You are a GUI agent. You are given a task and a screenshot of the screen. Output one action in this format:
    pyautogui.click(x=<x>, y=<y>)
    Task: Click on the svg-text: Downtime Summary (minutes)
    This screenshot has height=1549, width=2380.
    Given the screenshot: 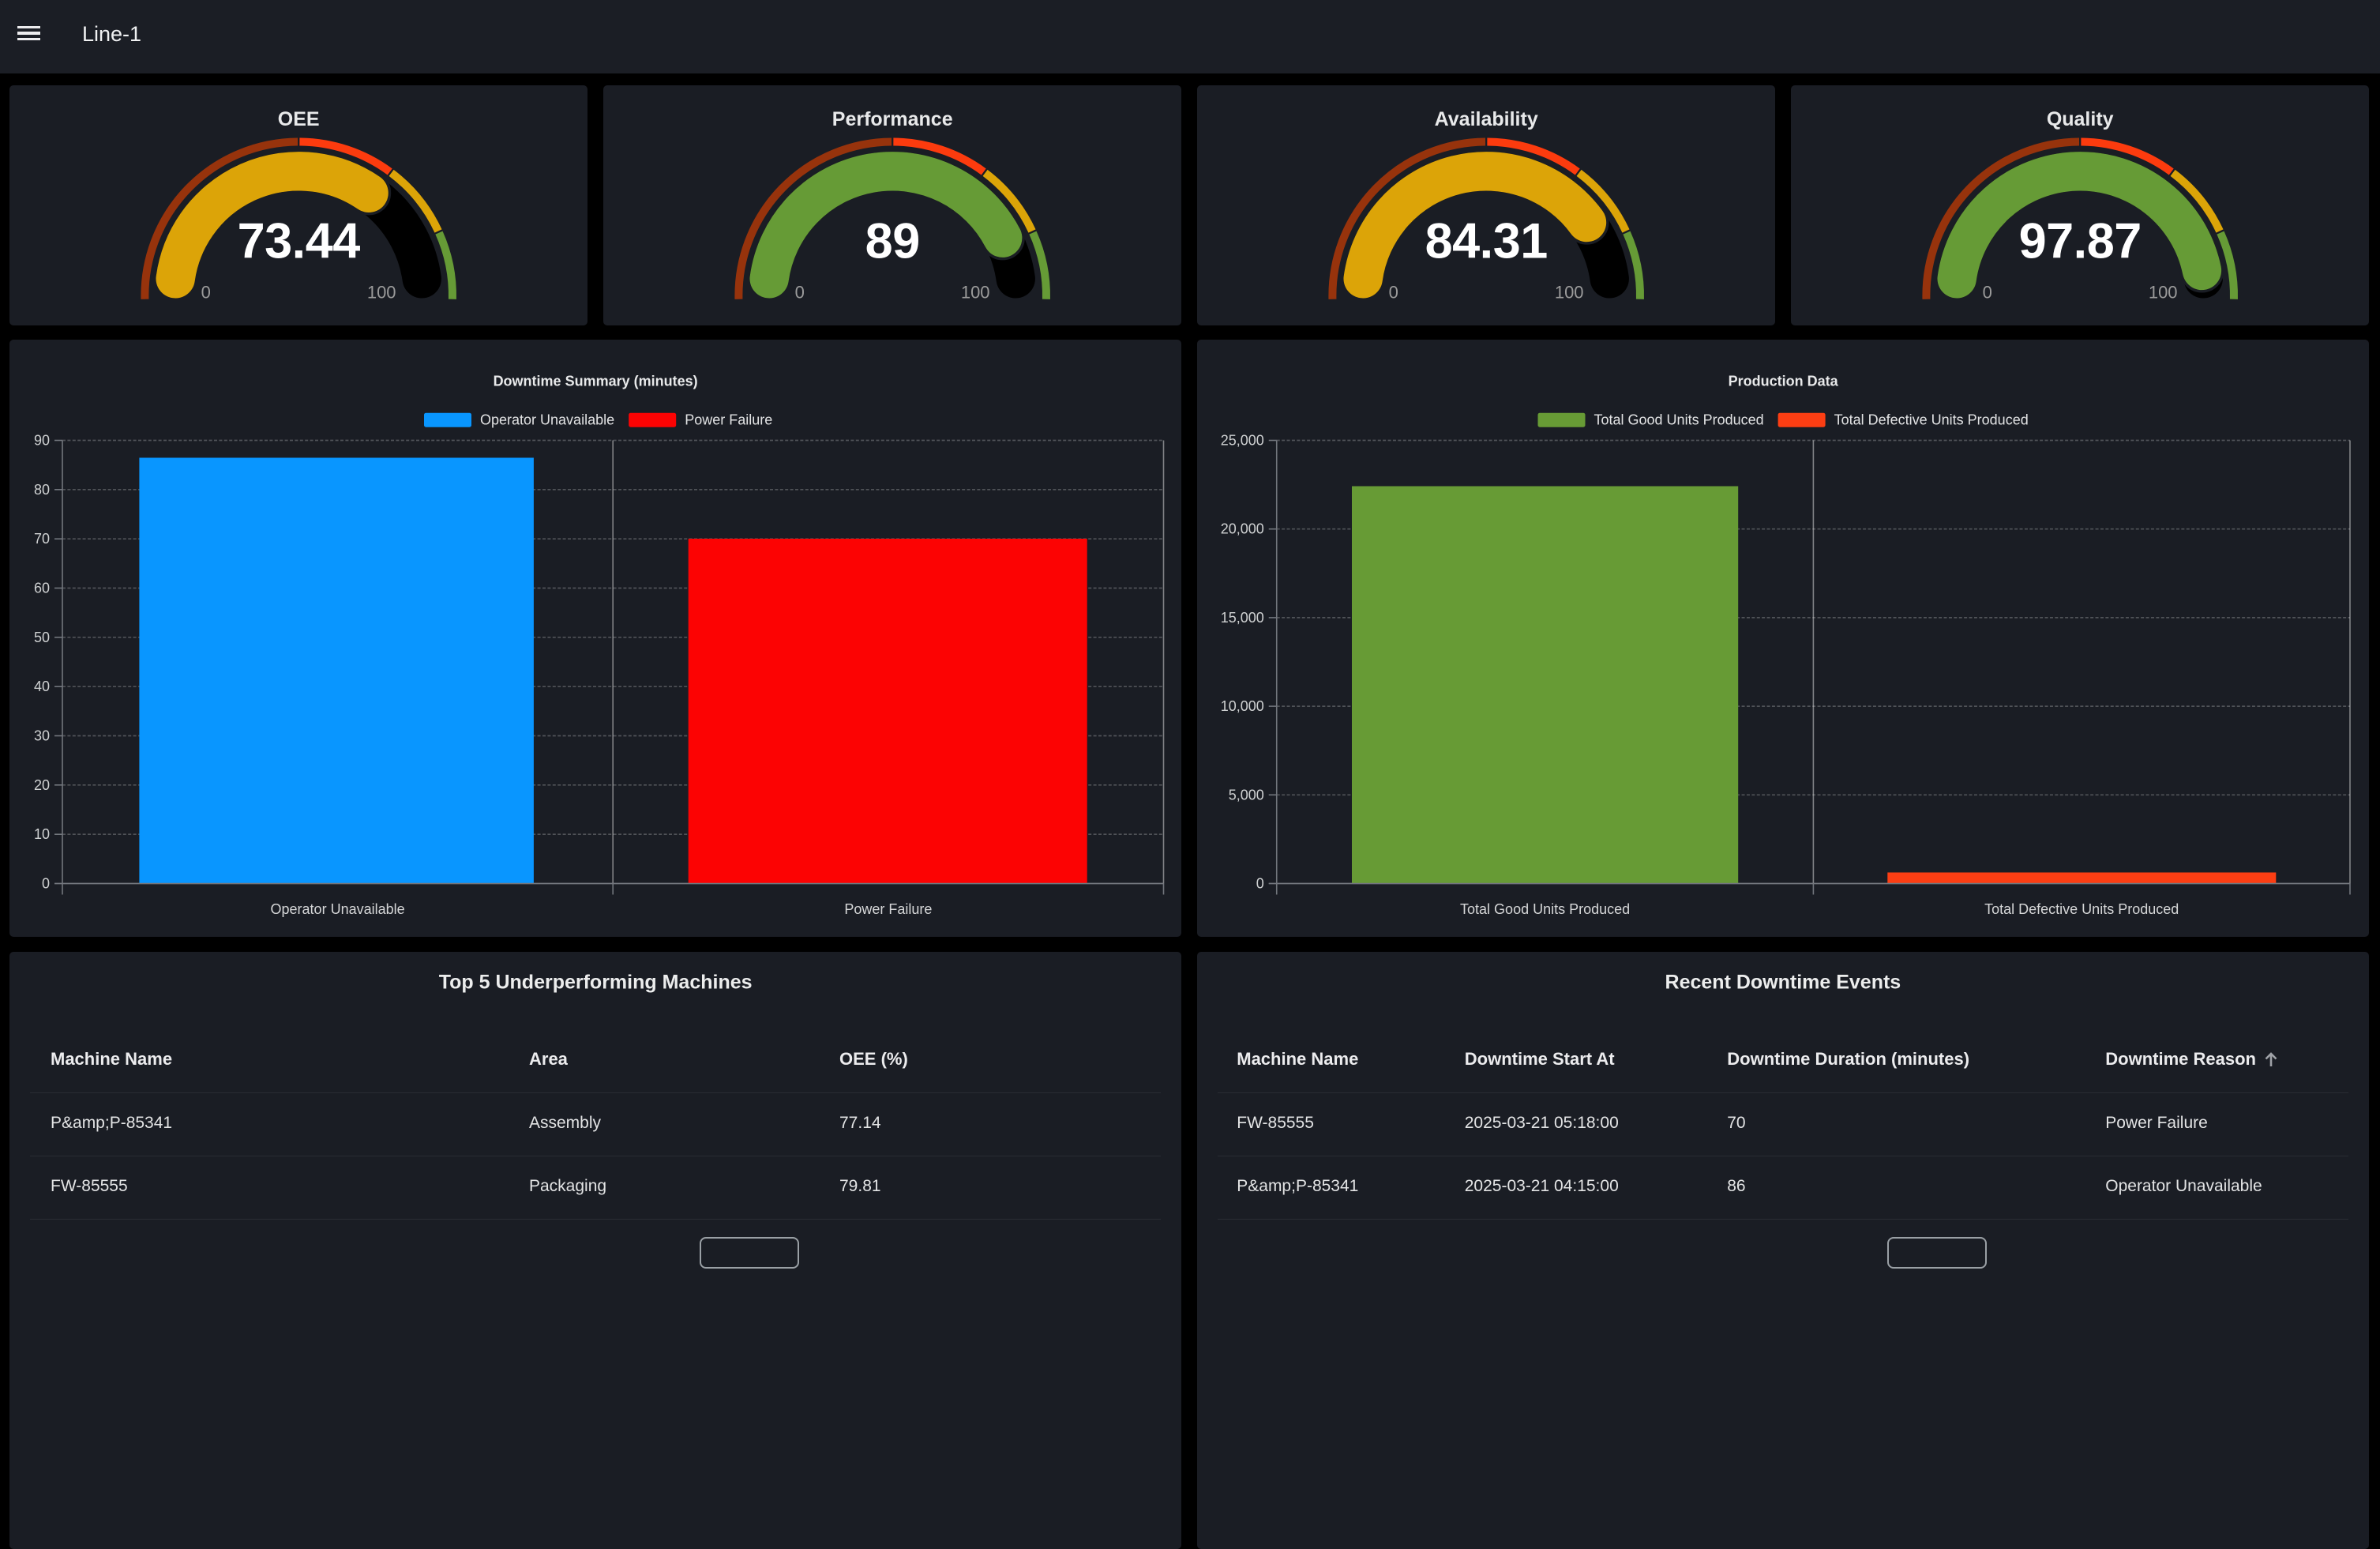 What is the action you would take?
    pyautogui.click(x=596, y=381)
    